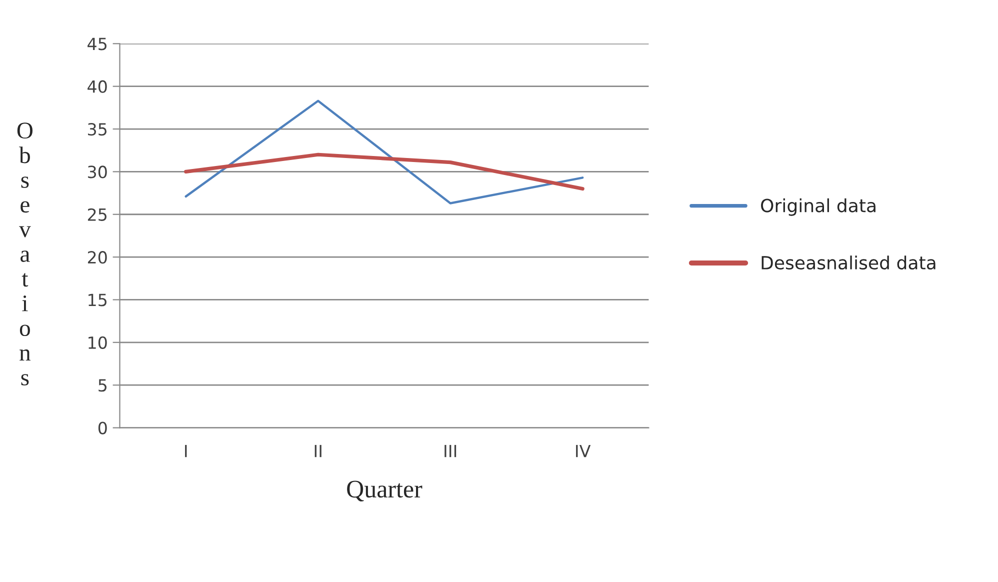  I want to click on x-axis-title: Quarter, so click(384, 491).